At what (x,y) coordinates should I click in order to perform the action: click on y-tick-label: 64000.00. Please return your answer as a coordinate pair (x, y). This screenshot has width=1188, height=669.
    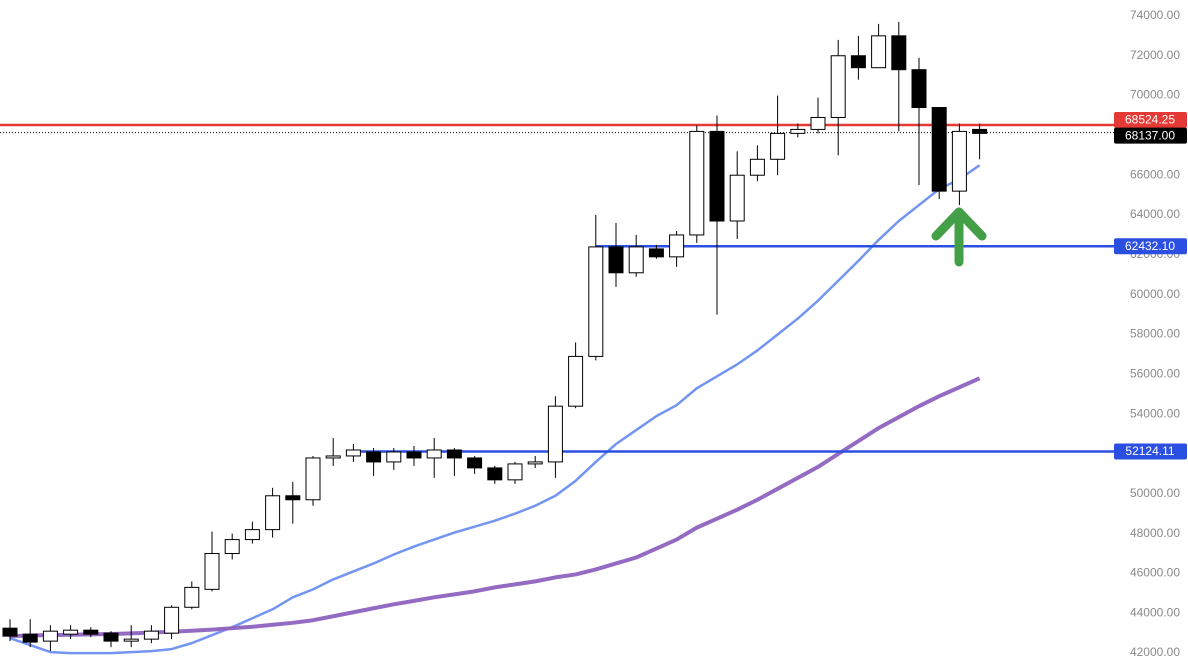
    Looking at the image, I should click on (1155, 214).